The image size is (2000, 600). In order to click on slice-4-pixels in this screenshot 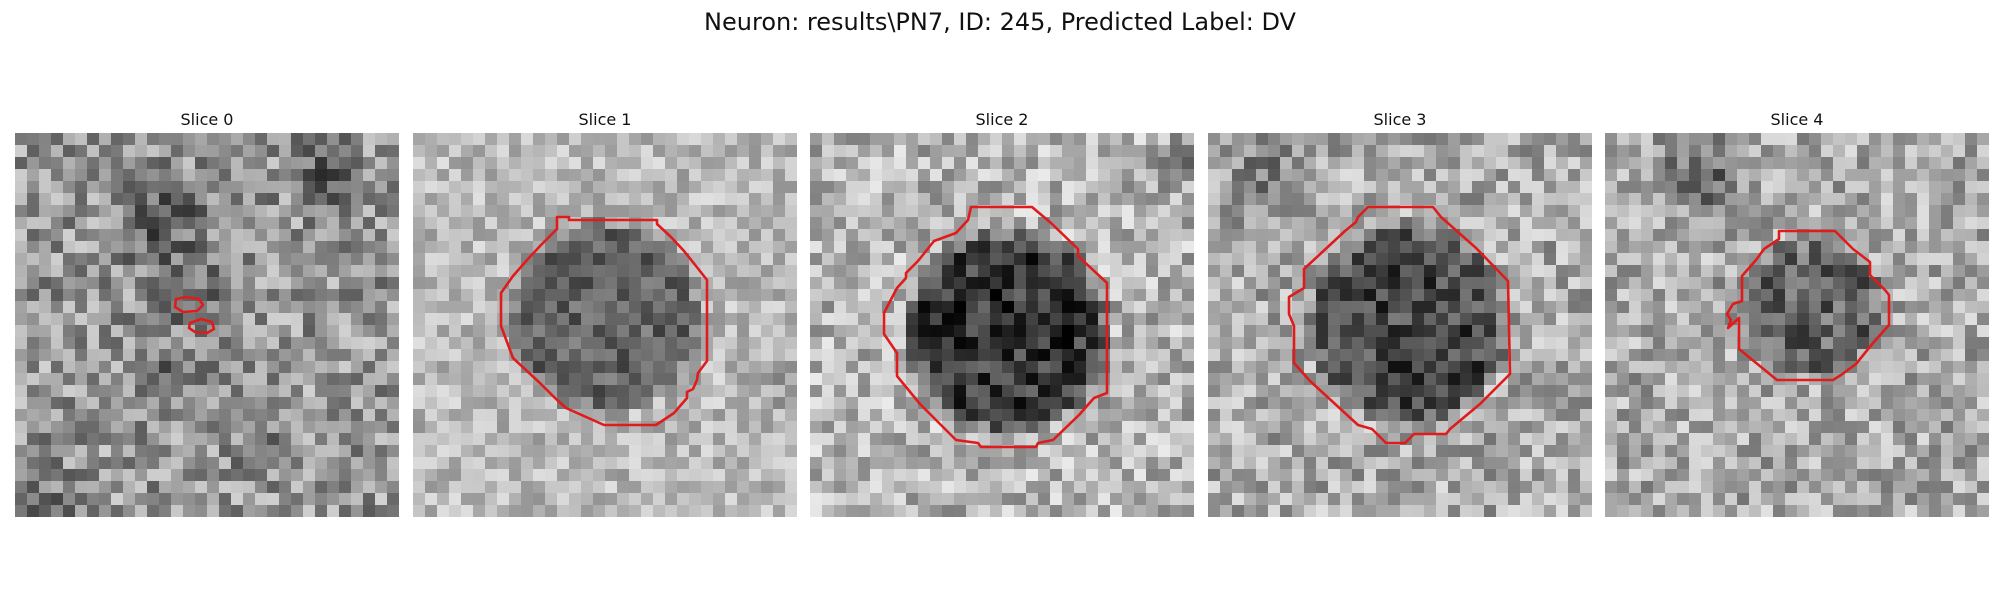, I will do `click(1797, 325)`.